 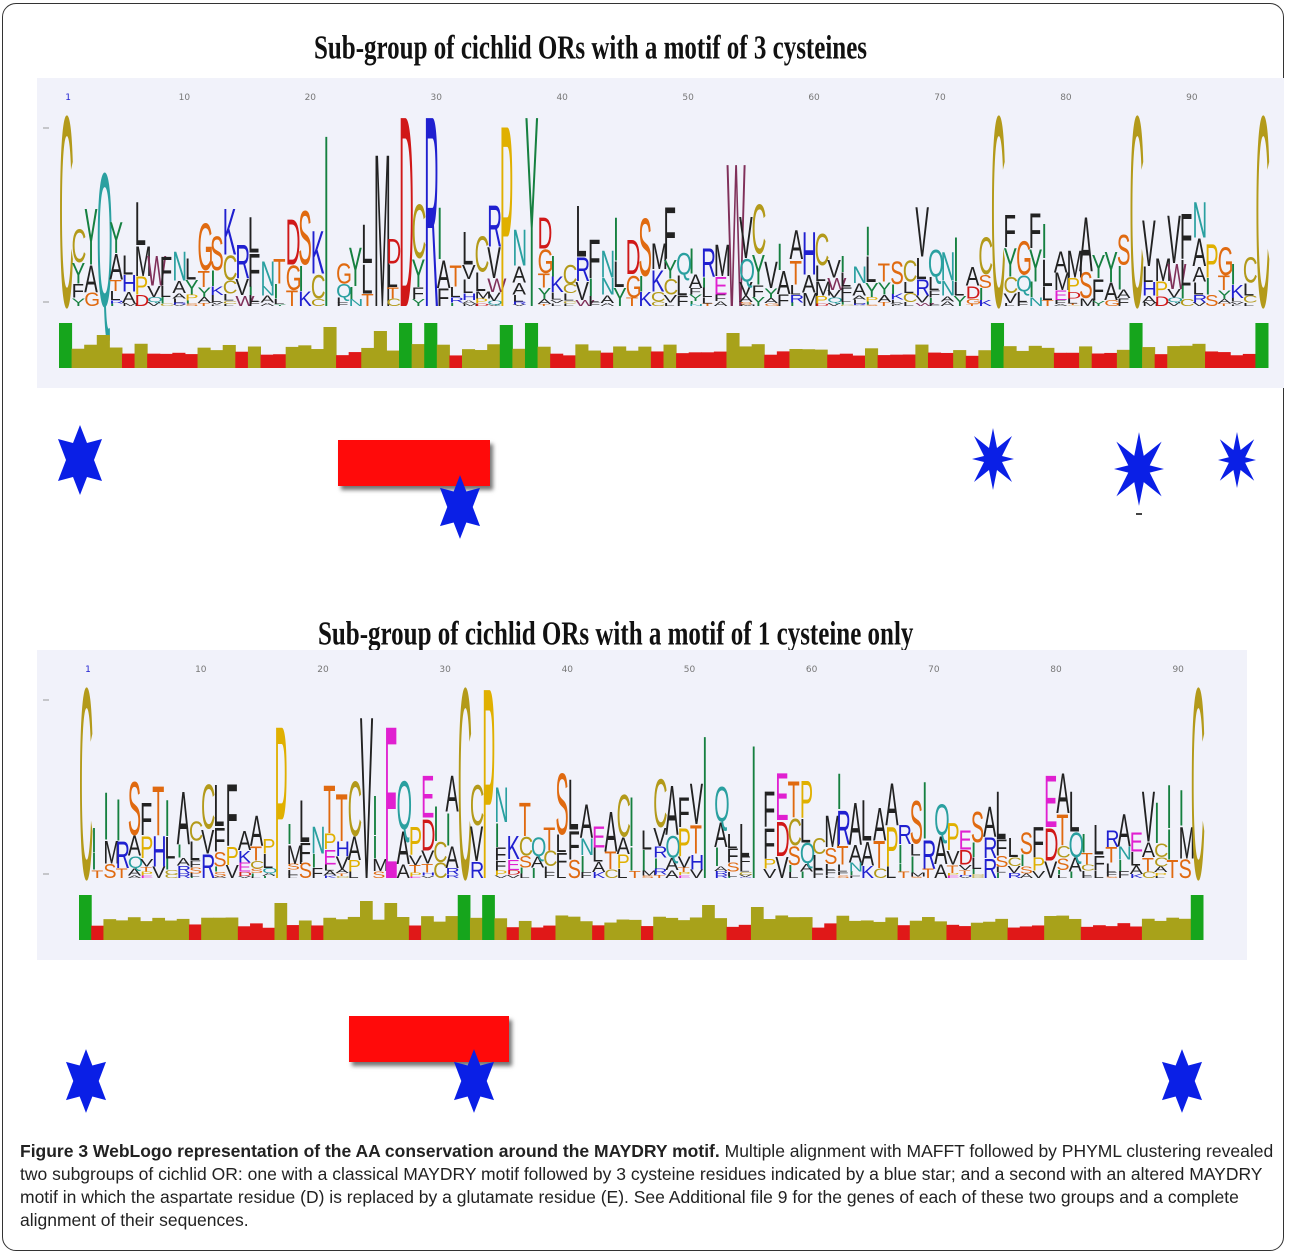 I want to click on logo-letter: E, so click(x=952, y=877).